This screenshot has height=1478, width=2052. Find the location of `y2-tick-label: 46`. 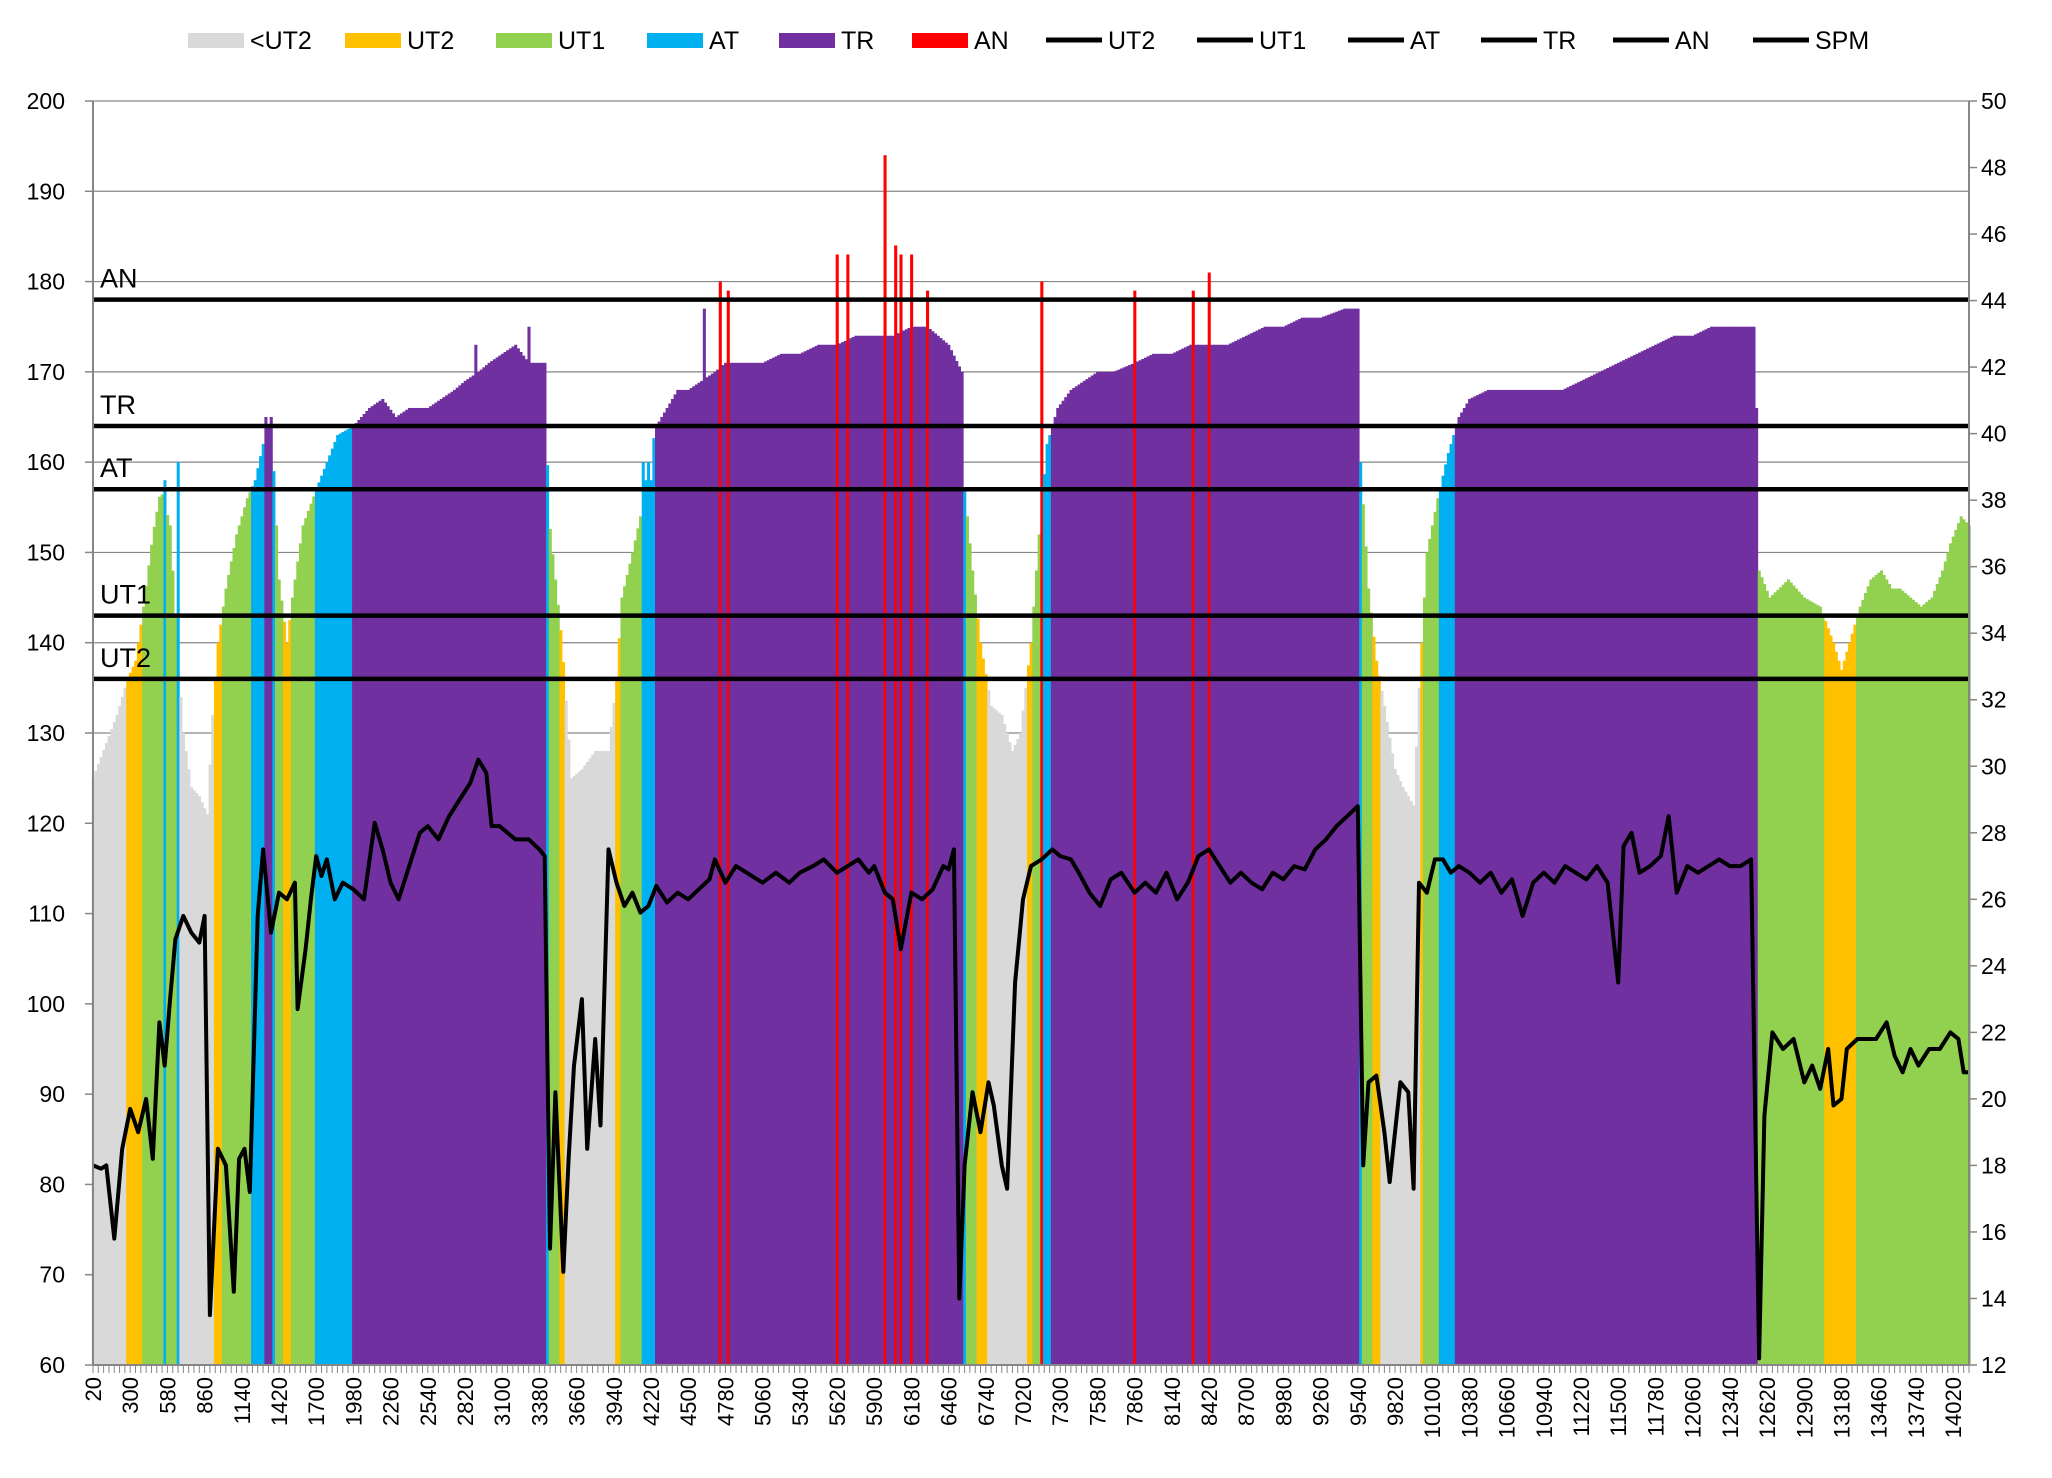

y2-tick-label: 46 is located at coordinates (1994, 234).